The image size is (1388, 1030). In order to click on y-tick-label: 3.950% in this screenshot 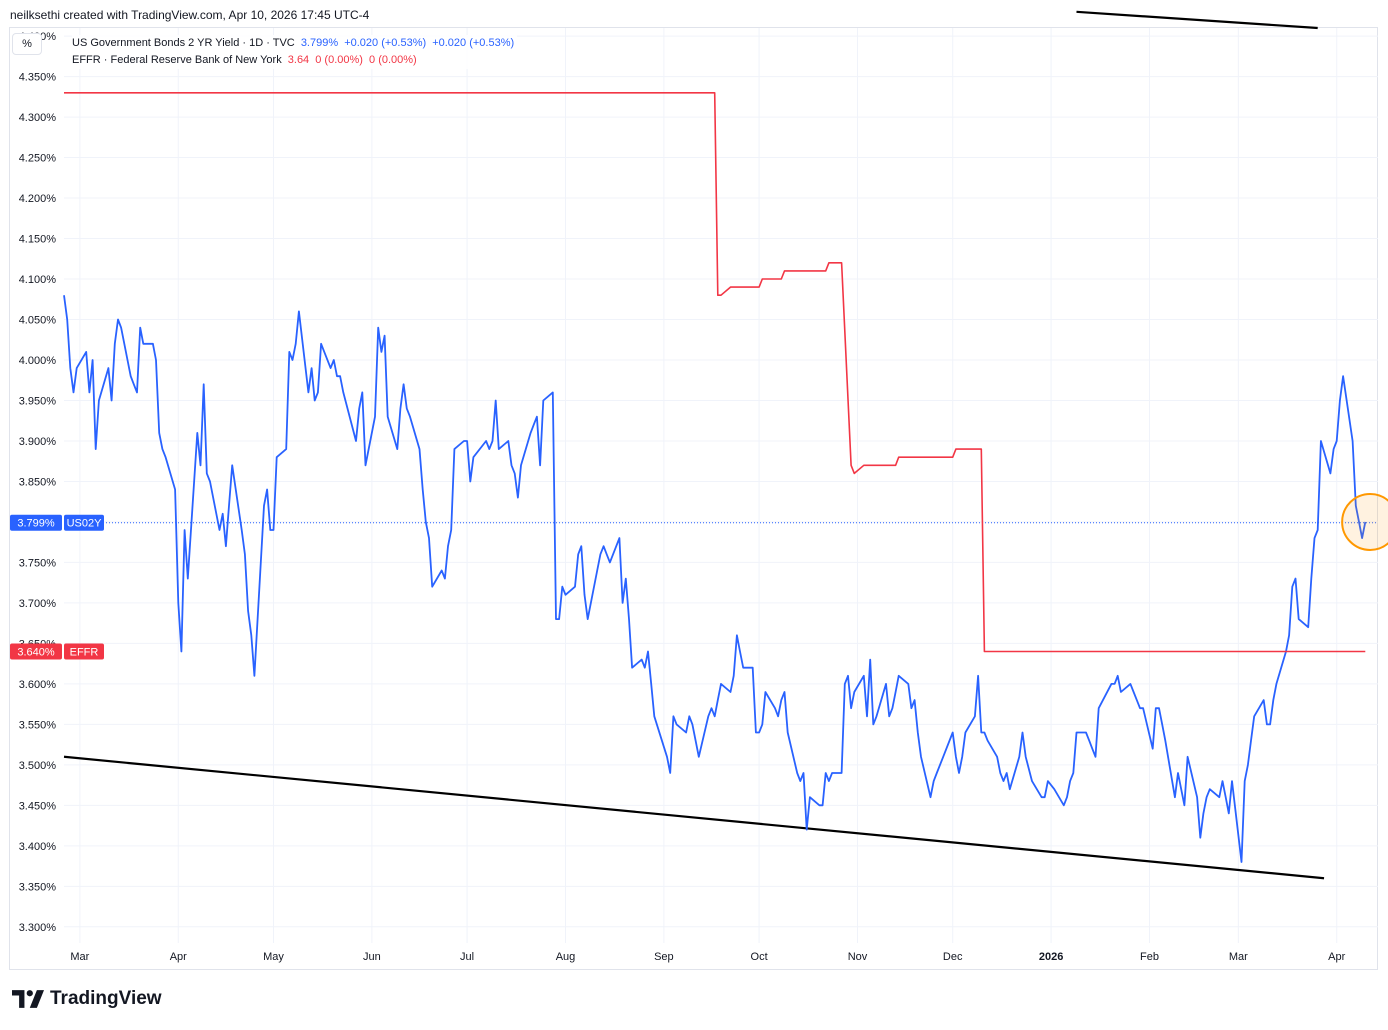, I will do `click(38, 401)`.